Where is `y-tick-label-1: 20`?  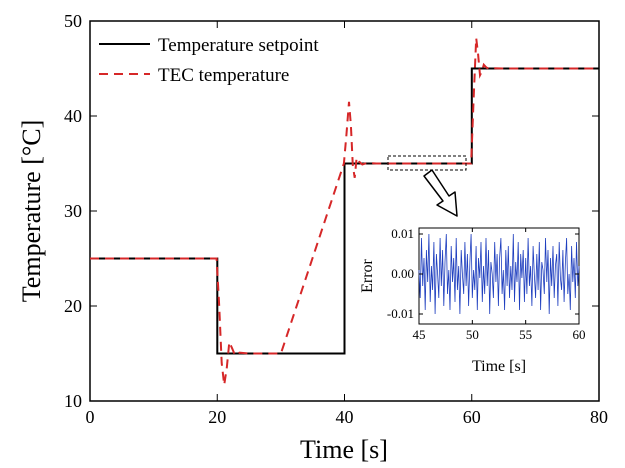 y-tick-label-1: 20 is located at coordinates (73, 306).